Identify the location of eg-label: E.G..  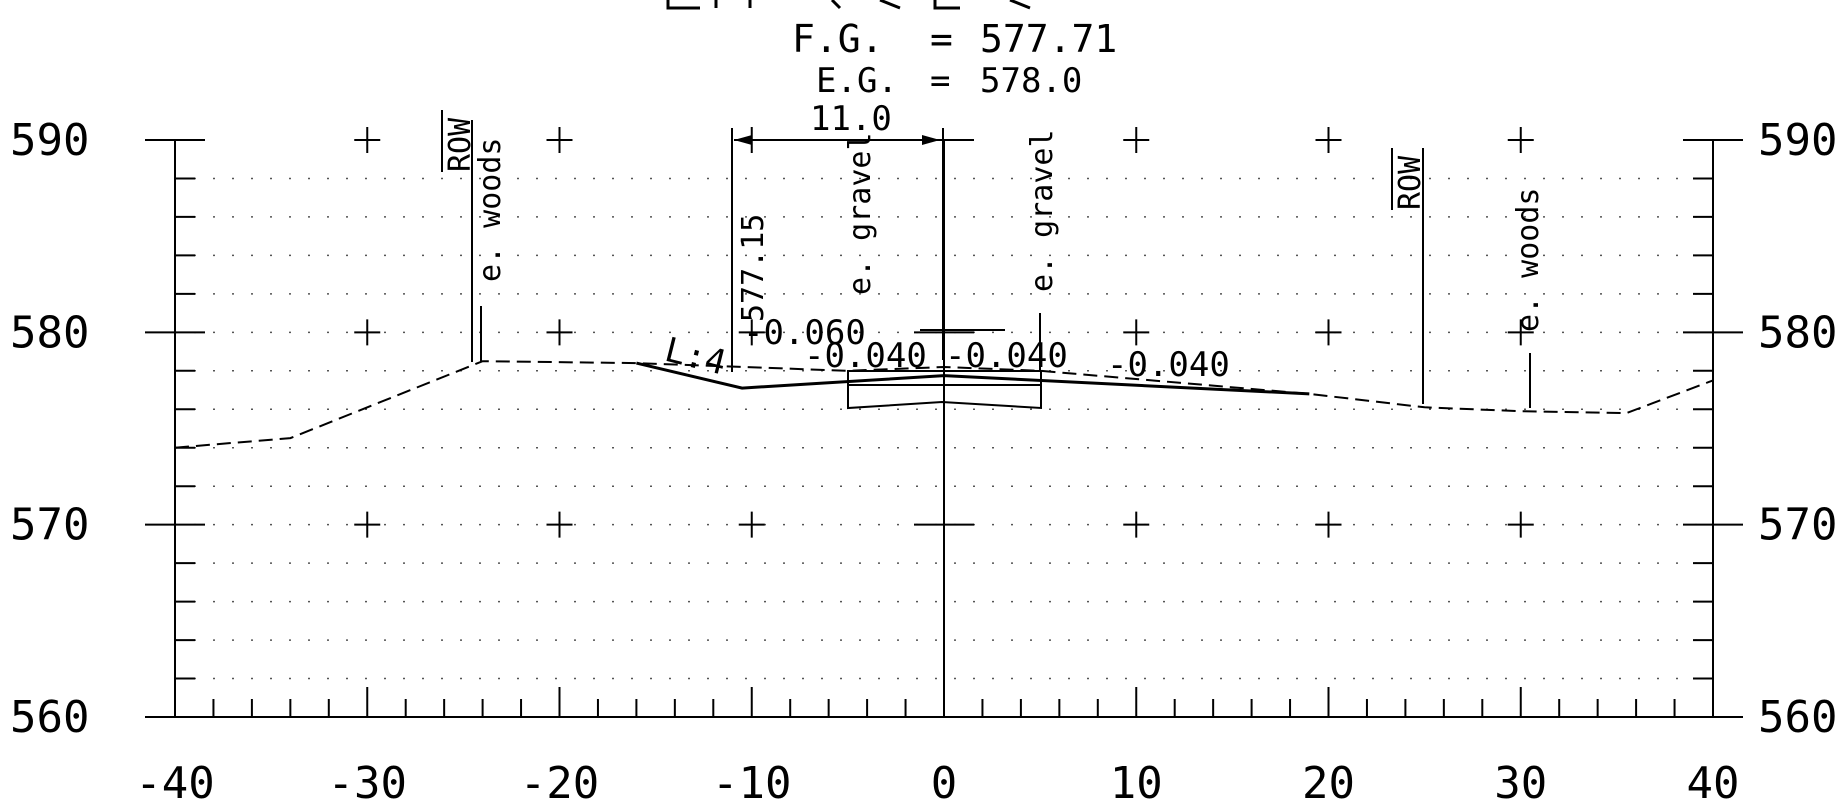
(857, 81).